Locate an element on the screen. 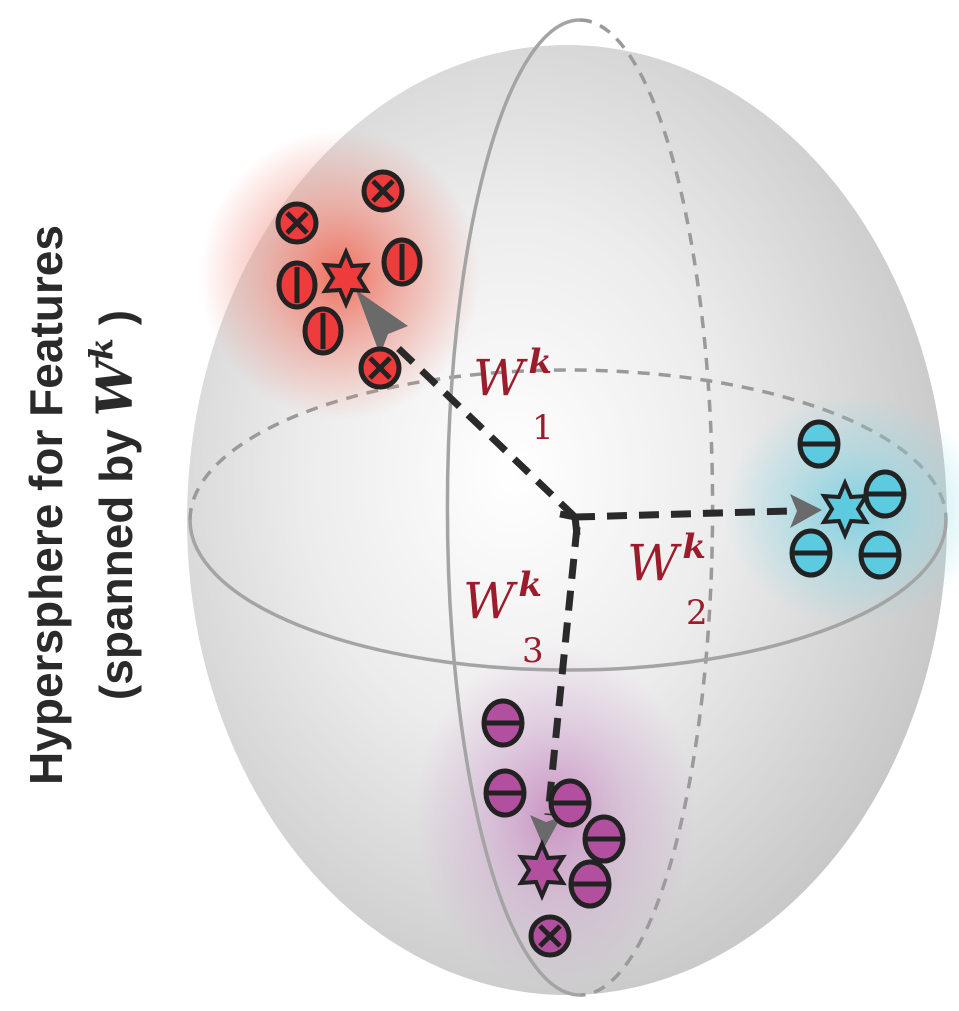  vector-w1-line is located at coordinates (486, 432).